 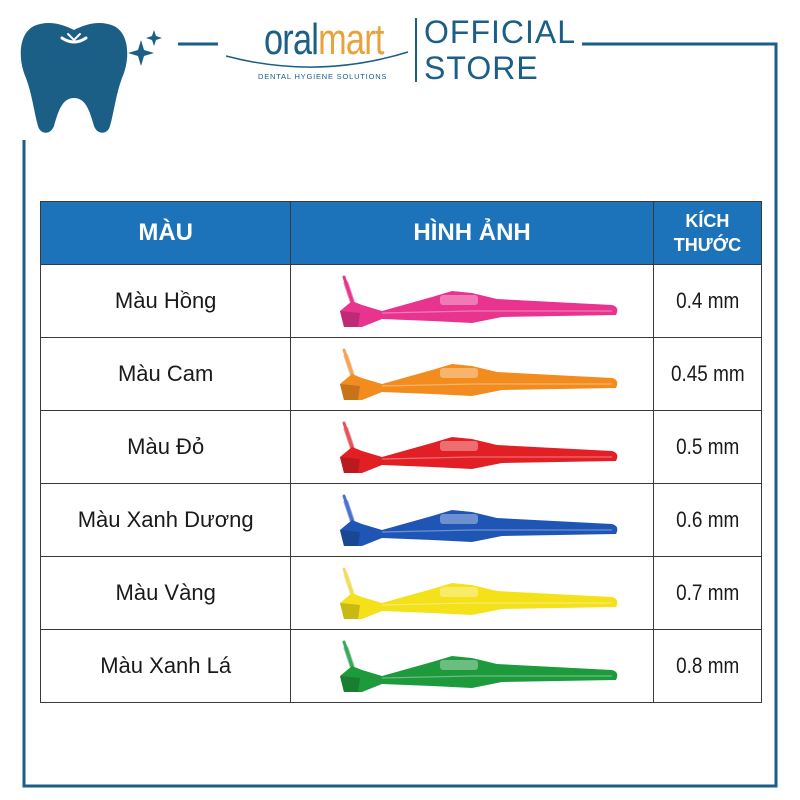 I want to click on table-row: Màu Xanh Lá 0.8 mm, so click(x=401, y=666).